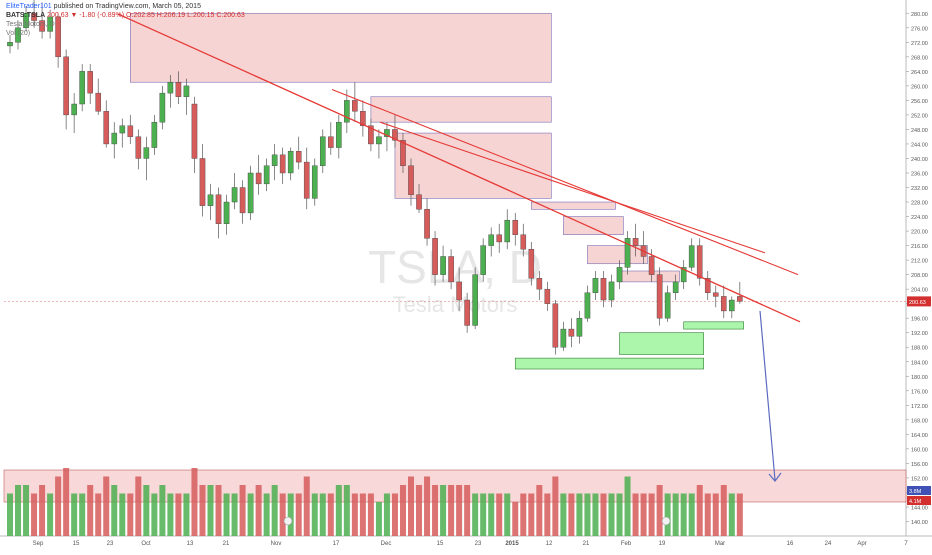  Describe the element at coordinates (455, 304) in the screenshot. I see `watermark-name: Tesla Motors` at that location.